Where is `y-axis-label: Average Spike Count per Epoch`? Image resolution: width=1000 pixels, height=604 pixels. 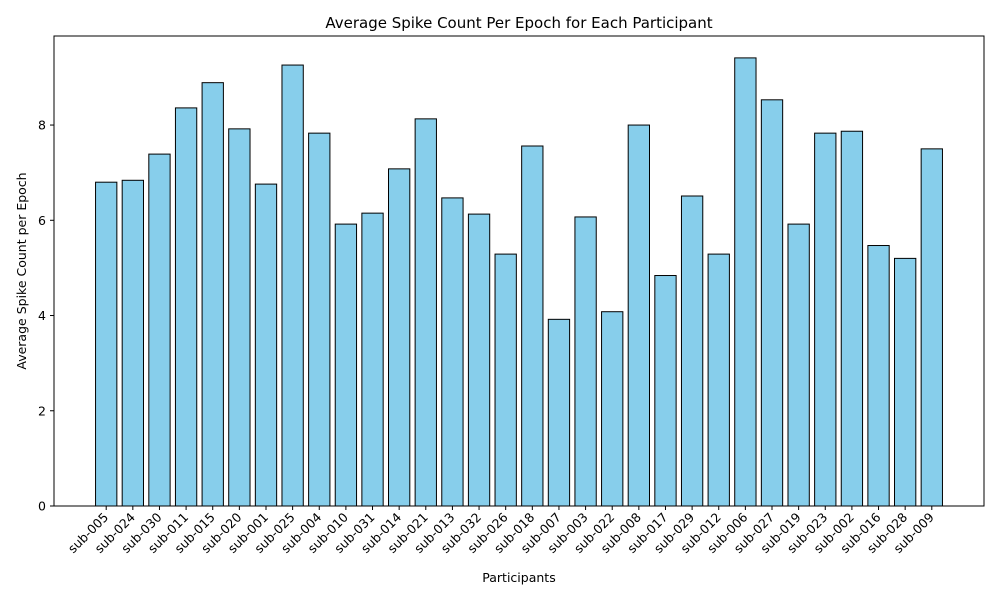
y-axis-label: Average Spike Count per Epoch is located at coordinates (21, 270).